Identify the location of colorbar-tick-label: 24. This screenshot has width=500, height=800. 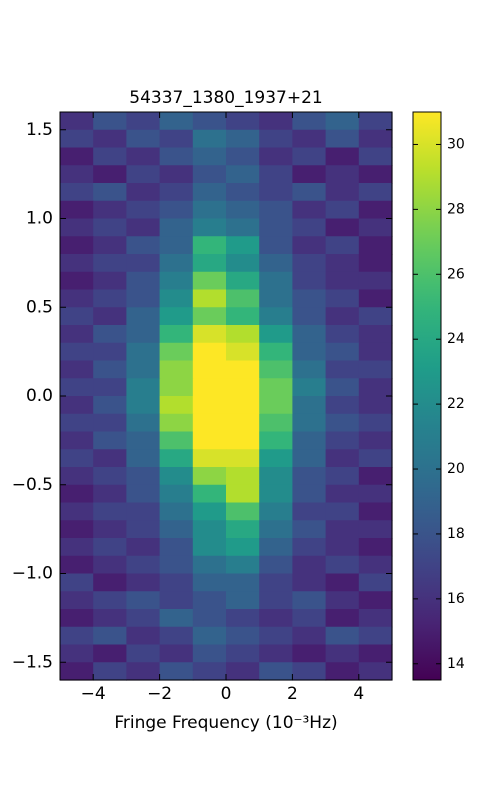
(456, 339).